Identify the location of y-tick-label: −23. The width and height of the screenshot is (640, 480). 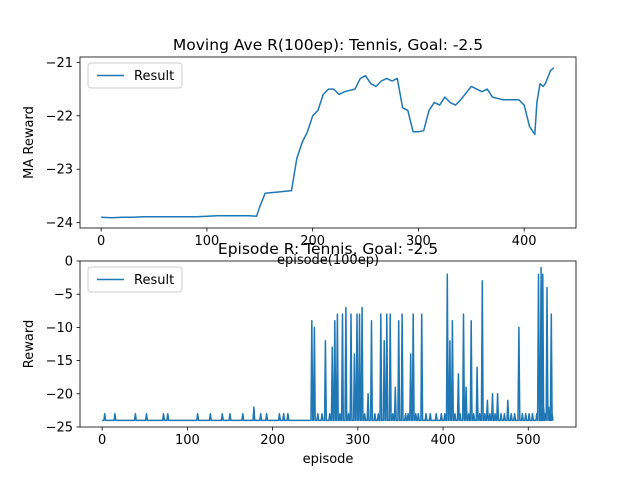
(59, 170).